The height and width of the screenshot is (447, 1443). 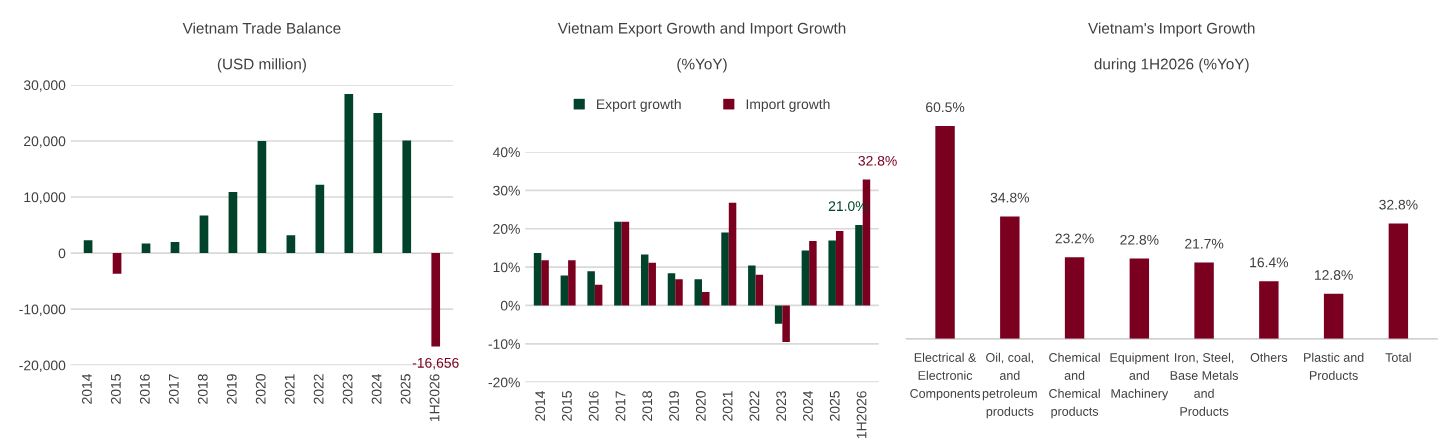 What do you see at coordinates (1334, 366) in the screenshot?
I see `x-tick-label: Plastic and Products` at bounding box center [1334, 366].